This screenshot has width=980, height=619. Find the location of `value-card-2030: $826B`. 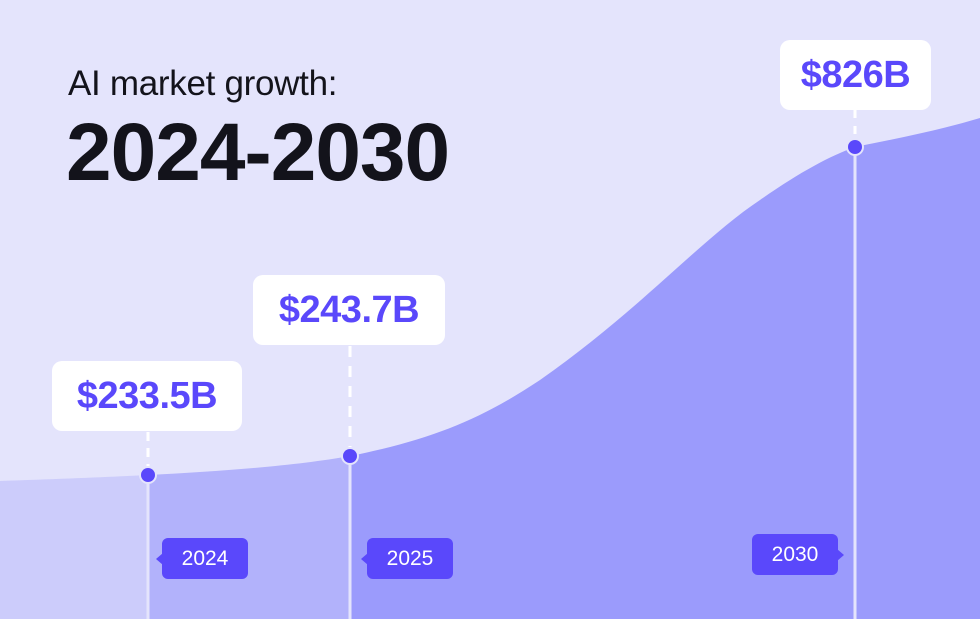

value-card-2030: $826B is located at coordinates (855, 75).